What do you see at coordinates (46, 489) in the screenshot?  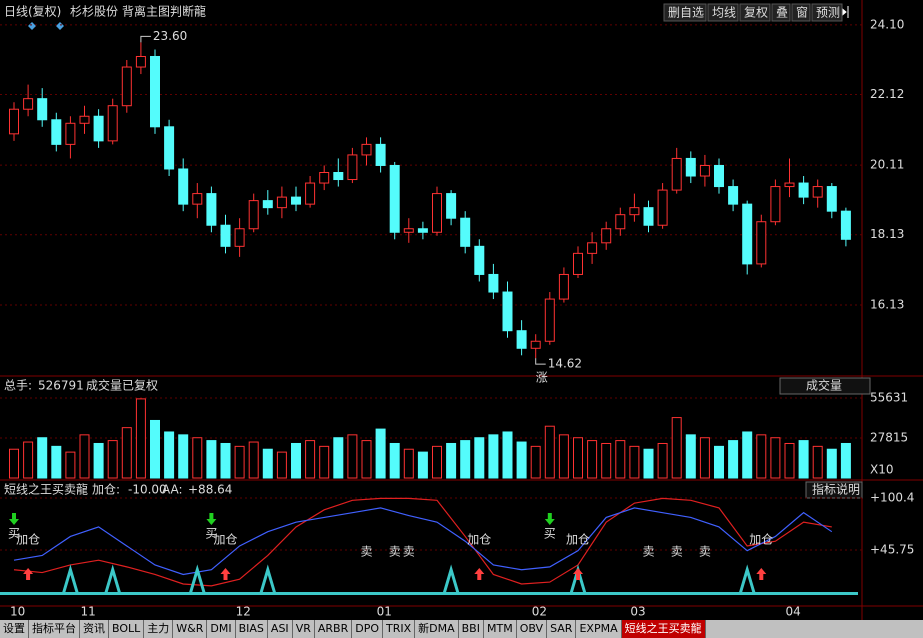 I see `indicator-title: 短线之王买卖龍` at bounding box center [46, 489].